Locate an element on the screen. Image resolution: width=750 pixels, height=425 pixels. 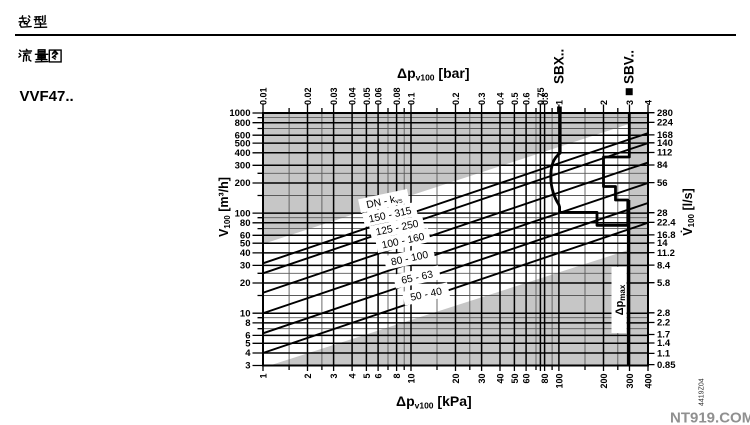
svg-text: 1.7 is located at coordinates (663, 335).